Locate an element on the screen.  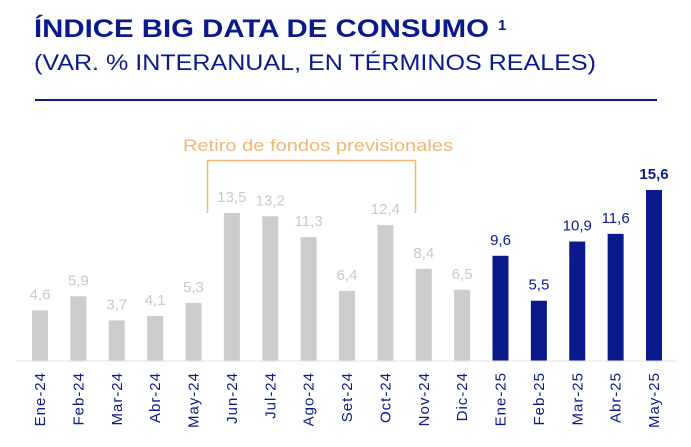
x-tick-label-May-24: May-24 is located at coordinates (194, 400).